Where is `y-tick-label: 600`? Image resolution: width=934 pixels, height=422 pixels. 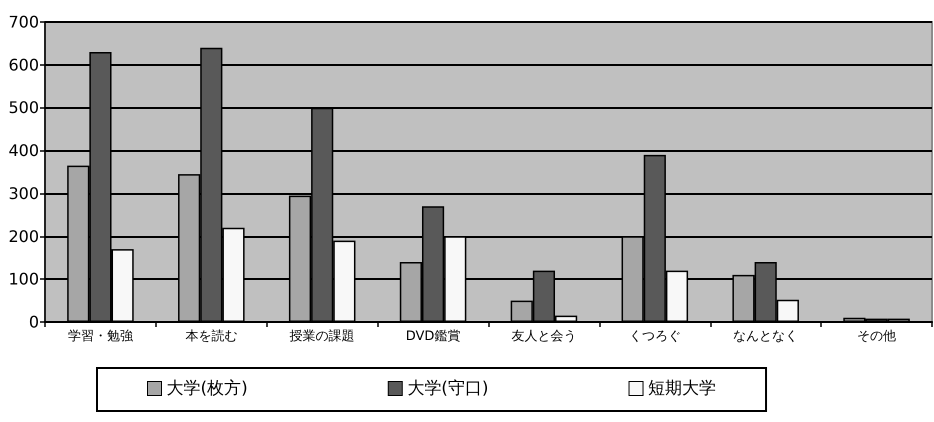
y-tick-label: 600 is located at coordinates (23, 64).